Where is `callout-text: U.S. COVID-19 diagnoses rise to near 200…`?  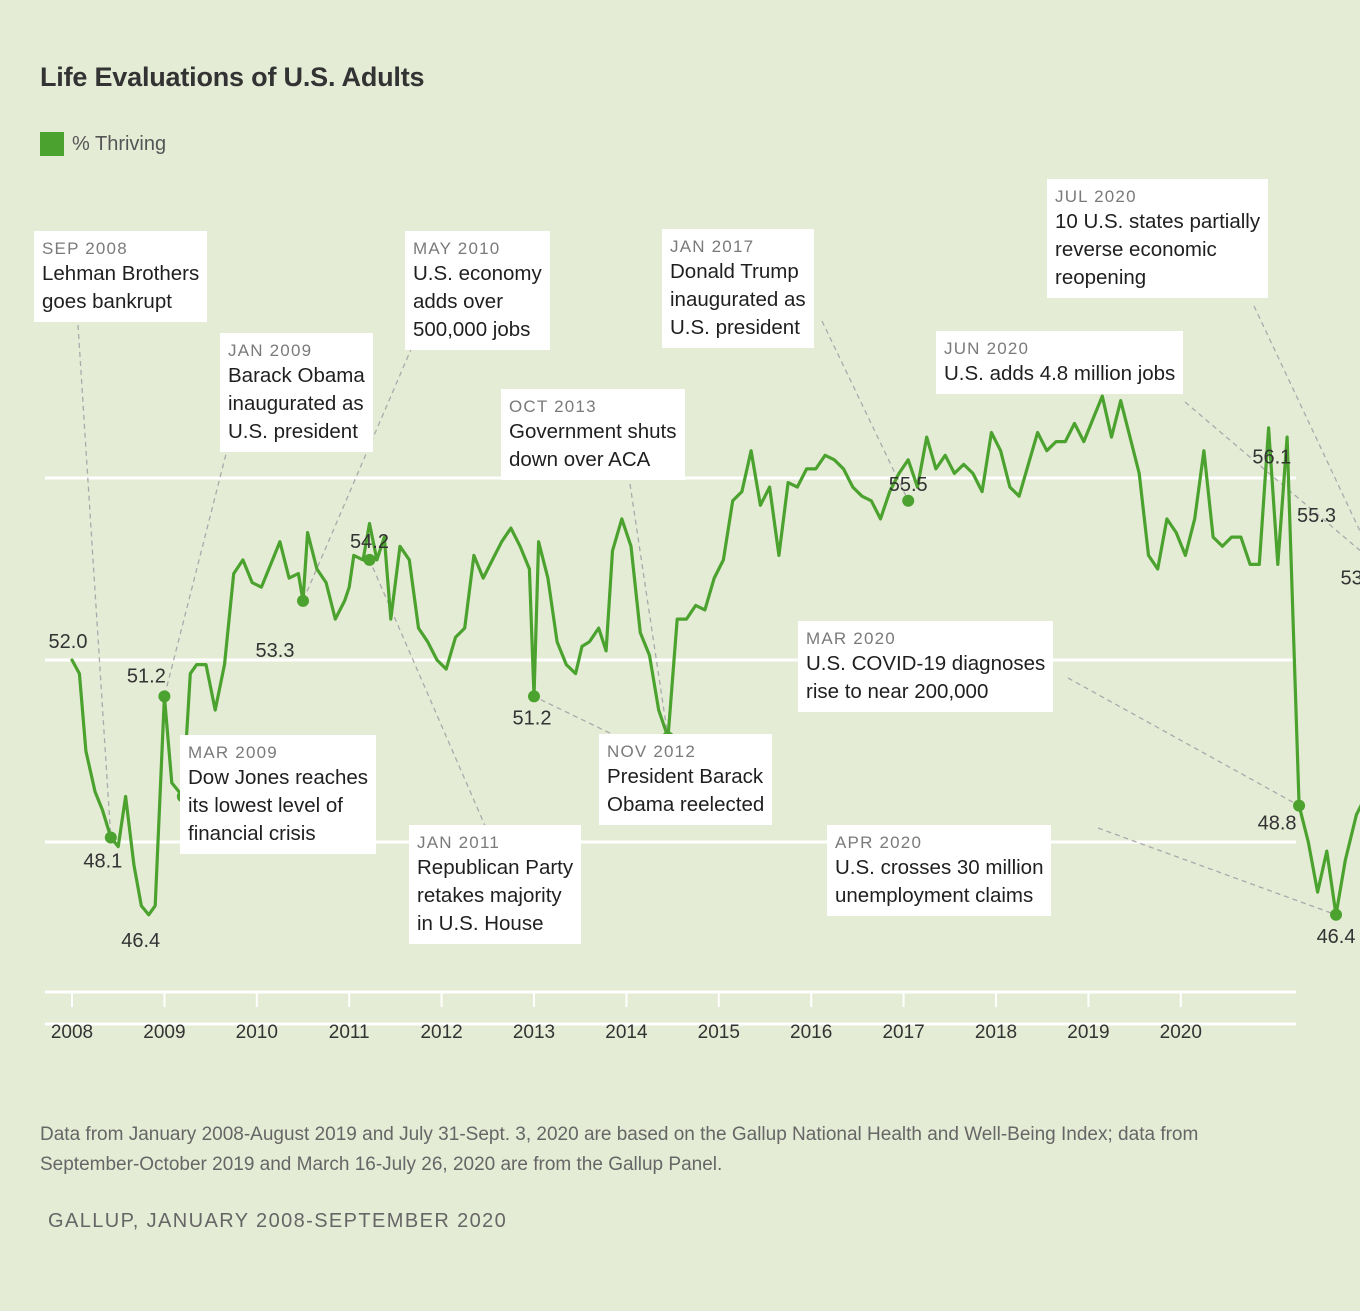
callout-text: U.S. COVID-19 diagnoses rise to near 200… is located at coordinates (926, 677).